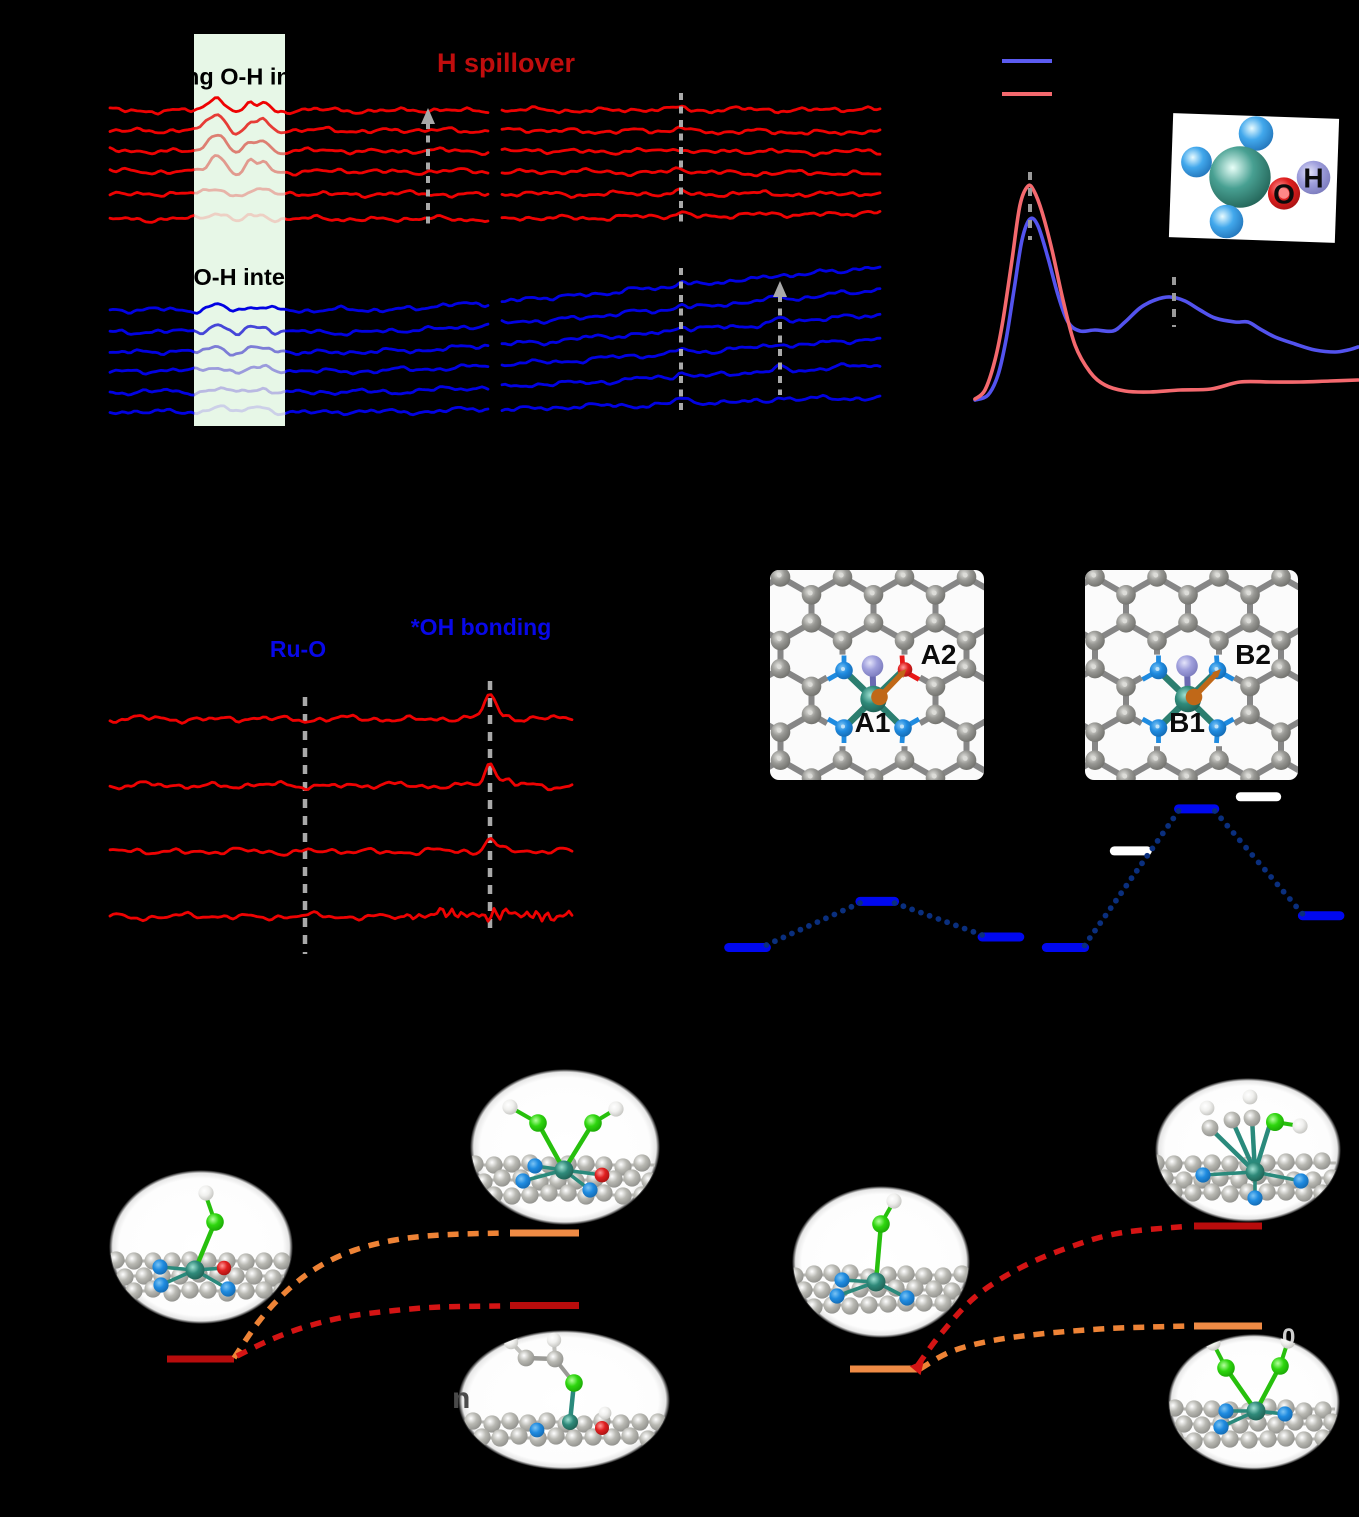 The image size is (1359, 1517). Describe the element at coordinates (481, 627) in the screenshot. I see `svg-text: *OH bonding` at that location.